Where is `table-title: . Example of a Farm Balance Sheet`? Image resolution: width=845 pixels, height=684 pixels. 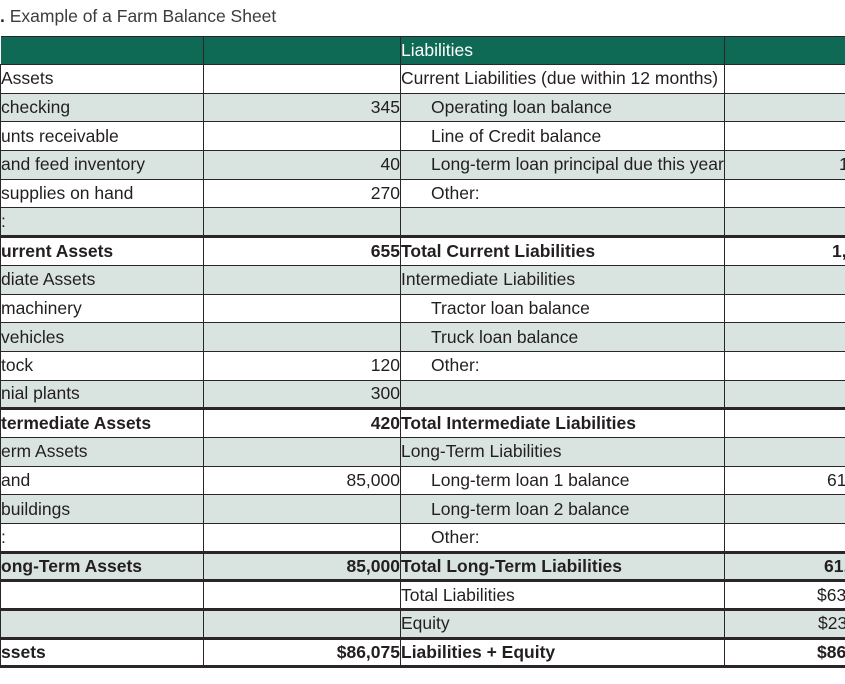
table-title: . Example of a Farm Balance Sheet is located at coordinates (138, 16).